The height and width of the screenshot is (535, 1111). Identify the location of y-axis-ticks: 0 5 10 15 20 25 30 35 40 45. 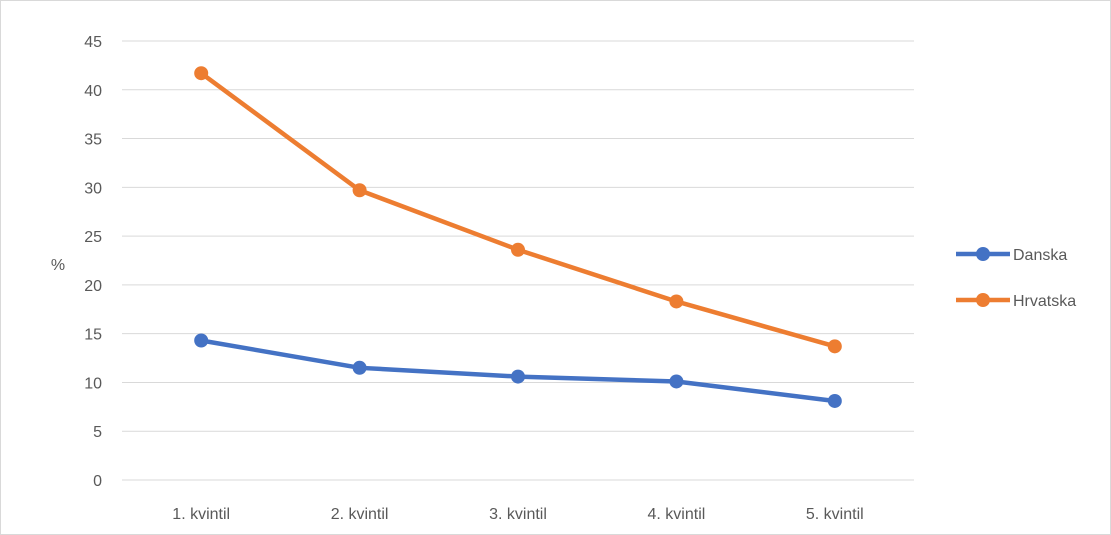
(93, 262).